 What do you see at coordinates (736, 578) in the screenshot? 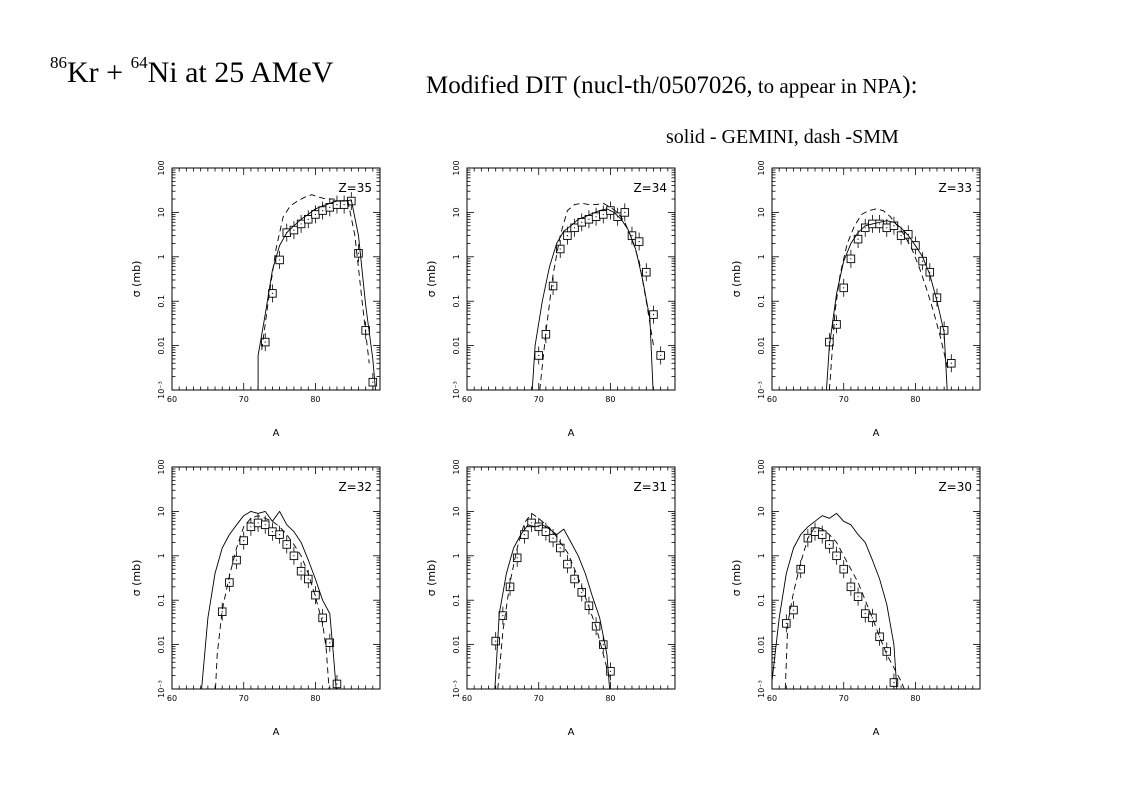
I see `y-axis-label: σ (mb)` at bounding box center [736, 578].